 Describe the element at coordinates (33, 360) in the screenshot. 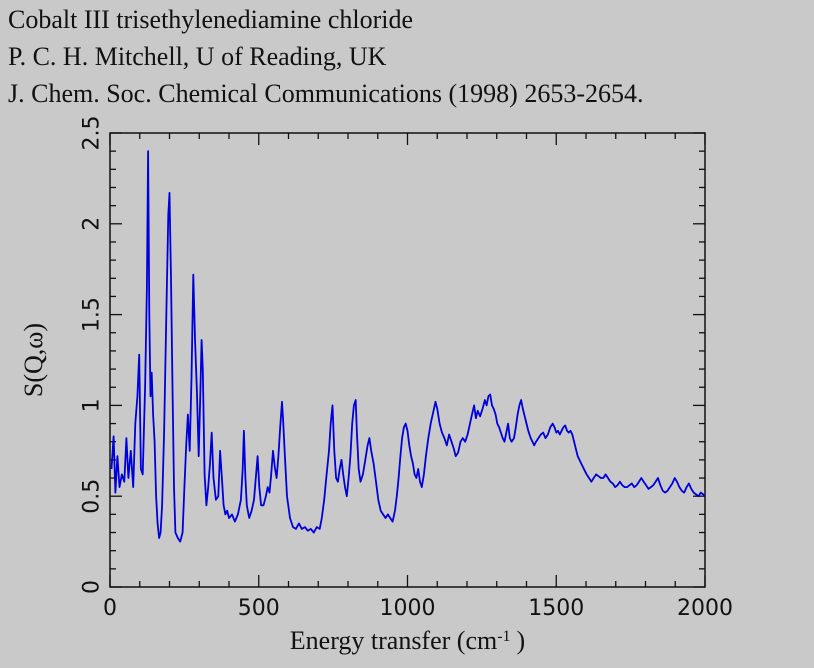

I see `y-axis-label: S(Q,ω)` at that location.